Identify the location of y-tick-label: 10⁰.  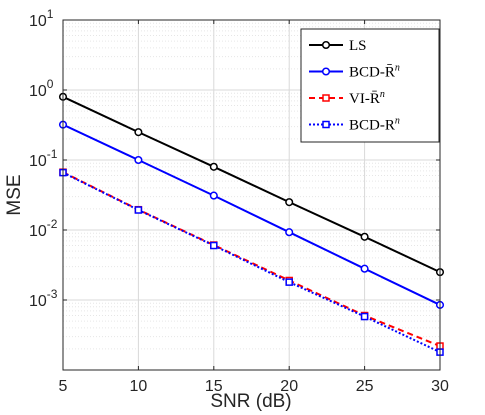
(41, 88).